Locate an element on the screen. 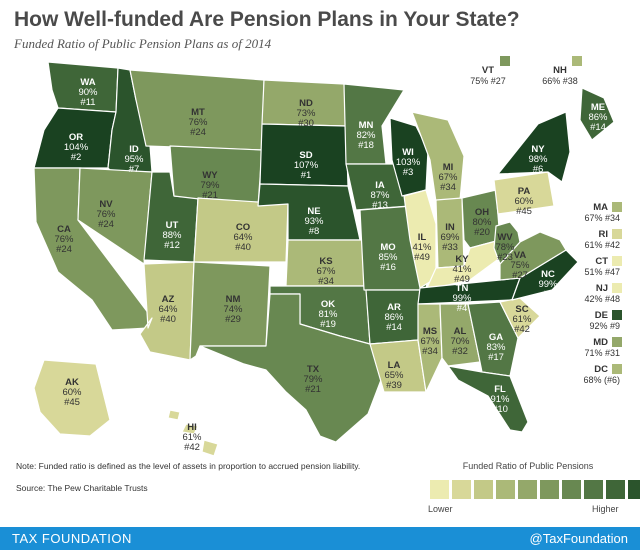 Image resolution: width=640 pixels, height=550 pixels. state-label-id: ID 95% #7 is located at coordinates (134, 159).